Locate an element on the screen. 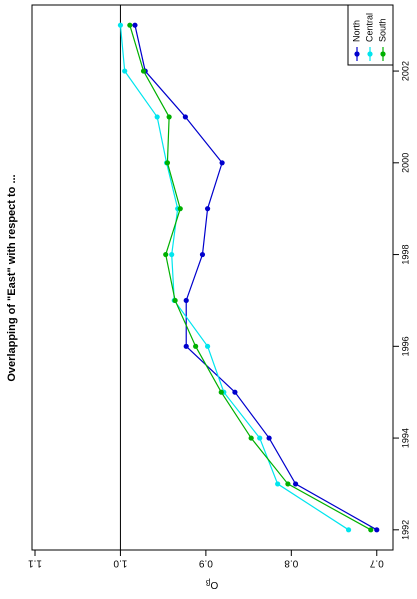 This screenshot has height=599, width=417. y-tick-label: 0.9 is located at coordinates (205, 562).